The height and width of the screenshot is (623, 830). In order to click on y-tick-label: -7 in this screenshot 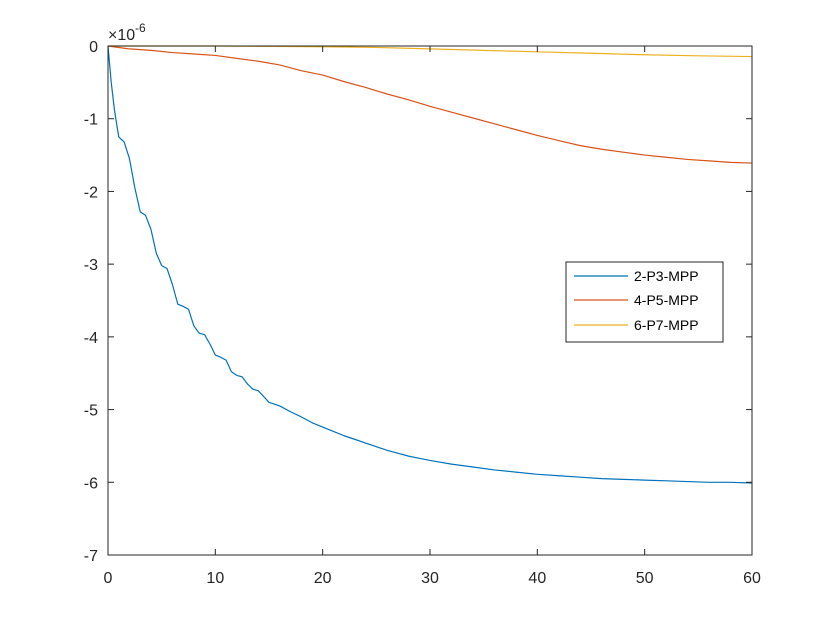, I will do `click(91, 556)`.